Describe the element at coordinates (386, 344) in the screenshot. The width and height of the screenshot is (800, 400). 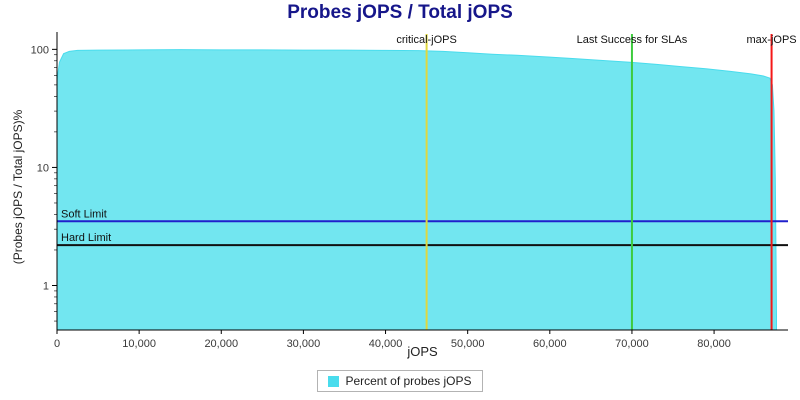
I see `svg-text: 40,000` at that location.